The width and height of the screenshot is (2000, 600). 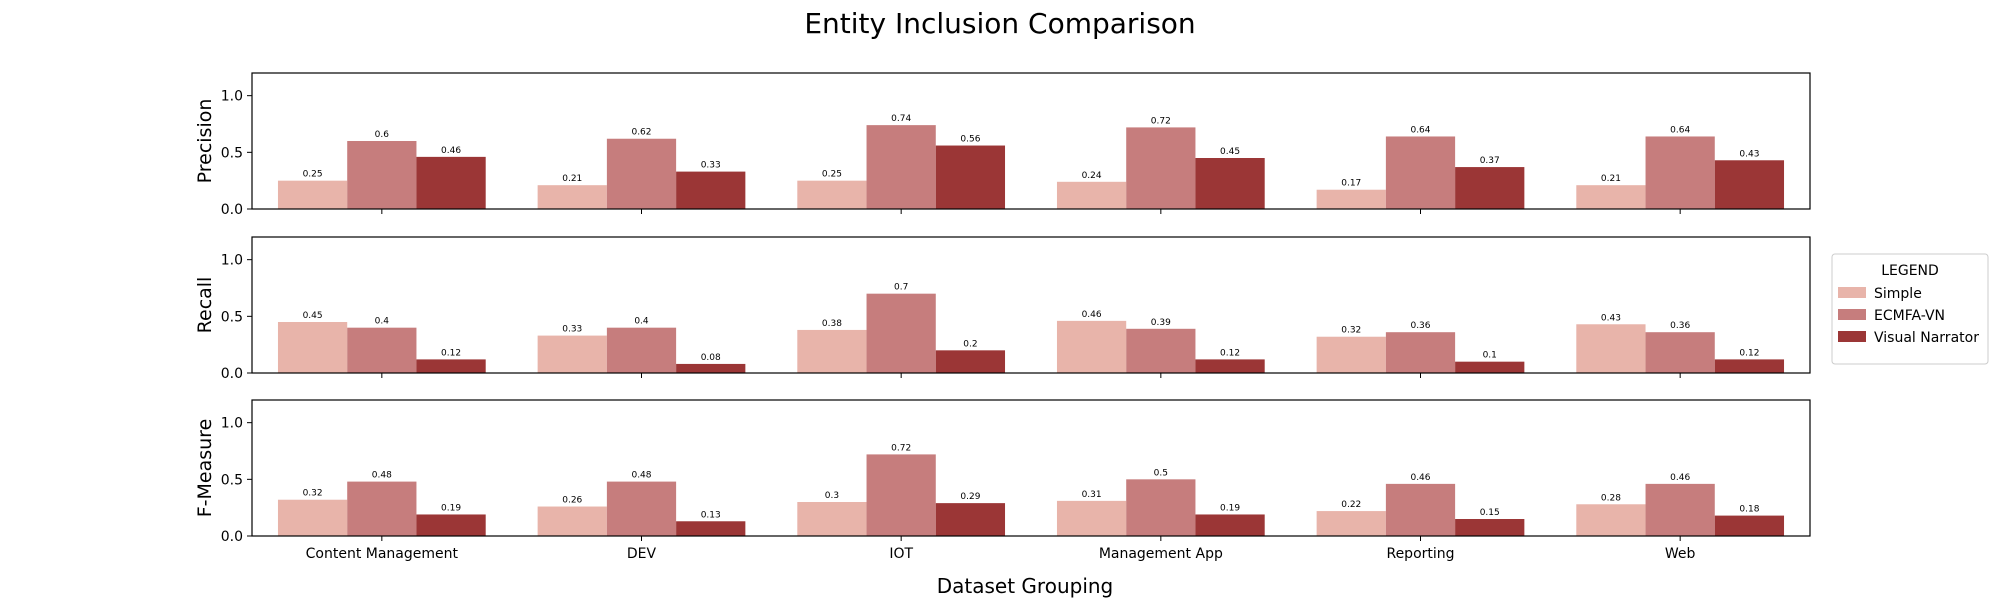 What do you see at coordinates (711, 190) in the screenshot?
I see `bar-precision-visual-narrator-dev` at bounding box center [711, 190].